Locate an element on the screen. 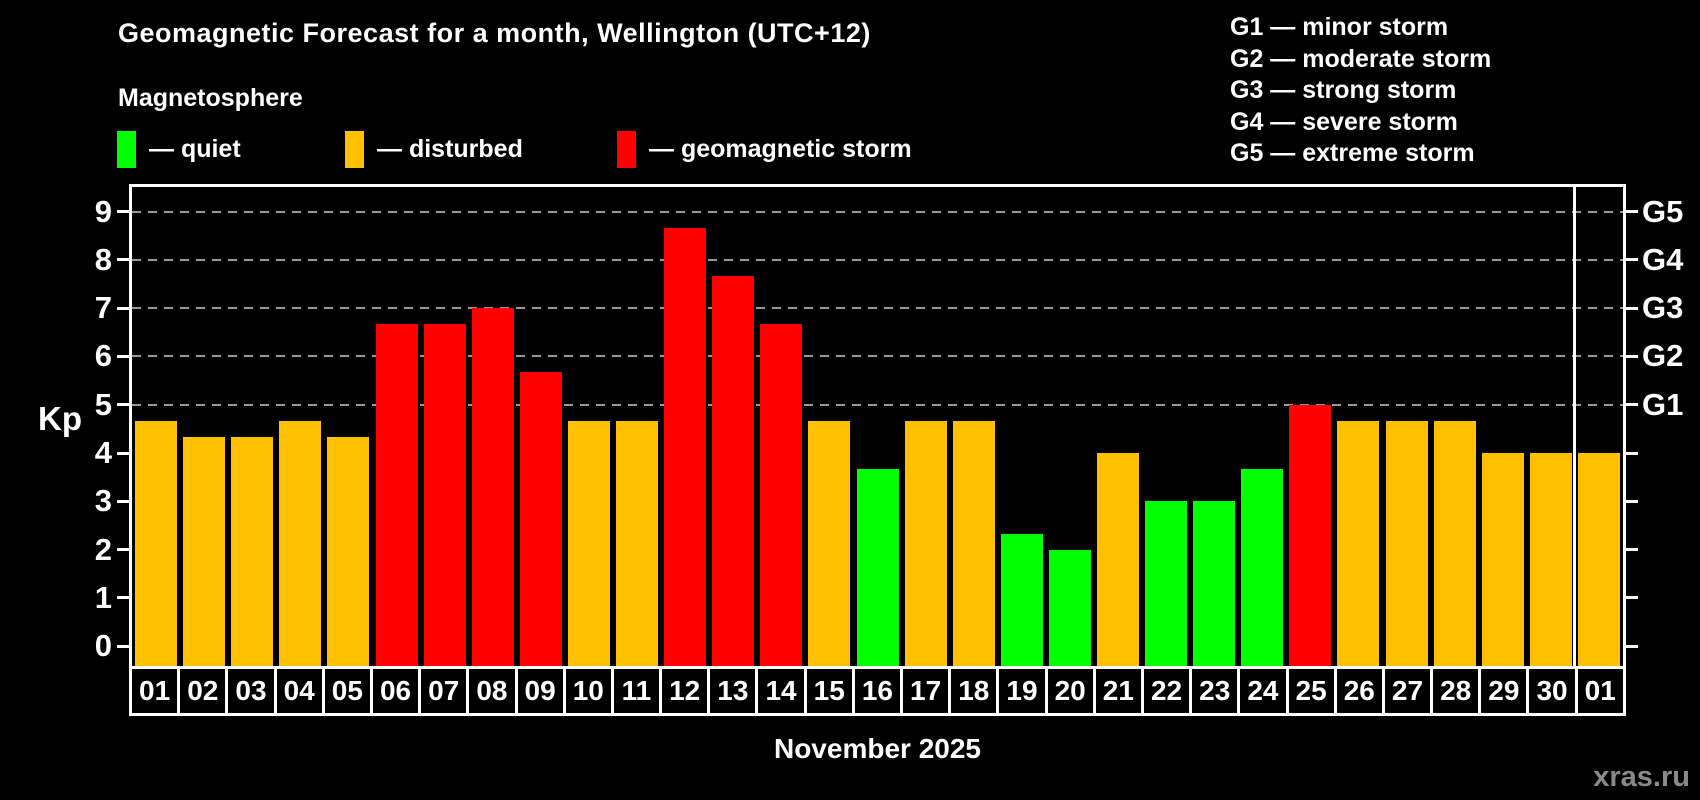 The width and height of the screenshot is (1700, 800). g-level-label-G3: G3 is located at coordinates (1663, 308).